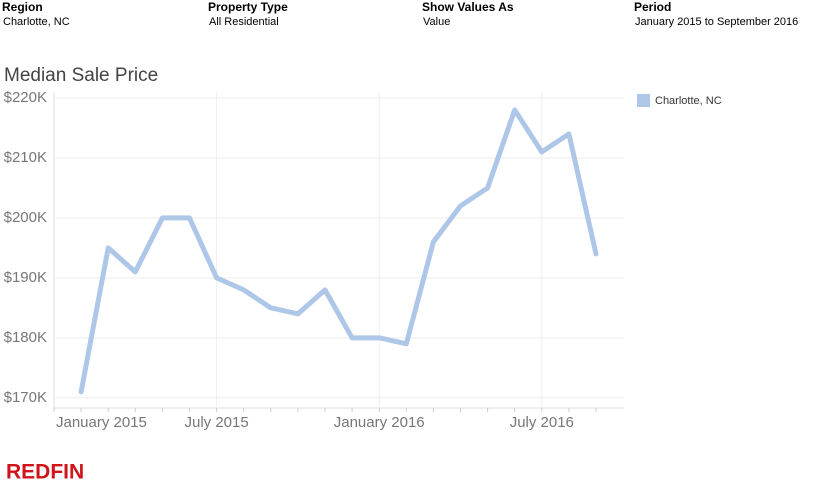  I want to click on legend-label: Charlotte, NC, so click(688, 101).